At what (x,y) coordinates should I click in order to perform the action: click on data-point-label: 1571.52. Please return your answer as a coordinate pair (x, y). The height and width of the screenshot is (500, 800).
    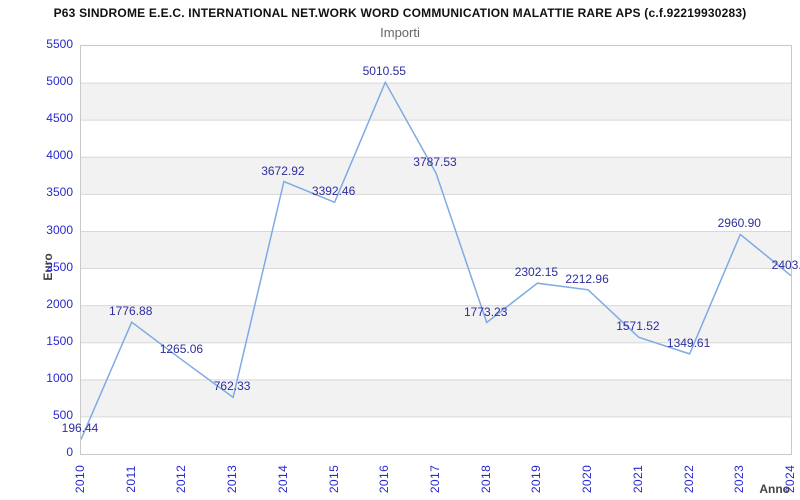
    Looking at the image, I should click on (638, 326).